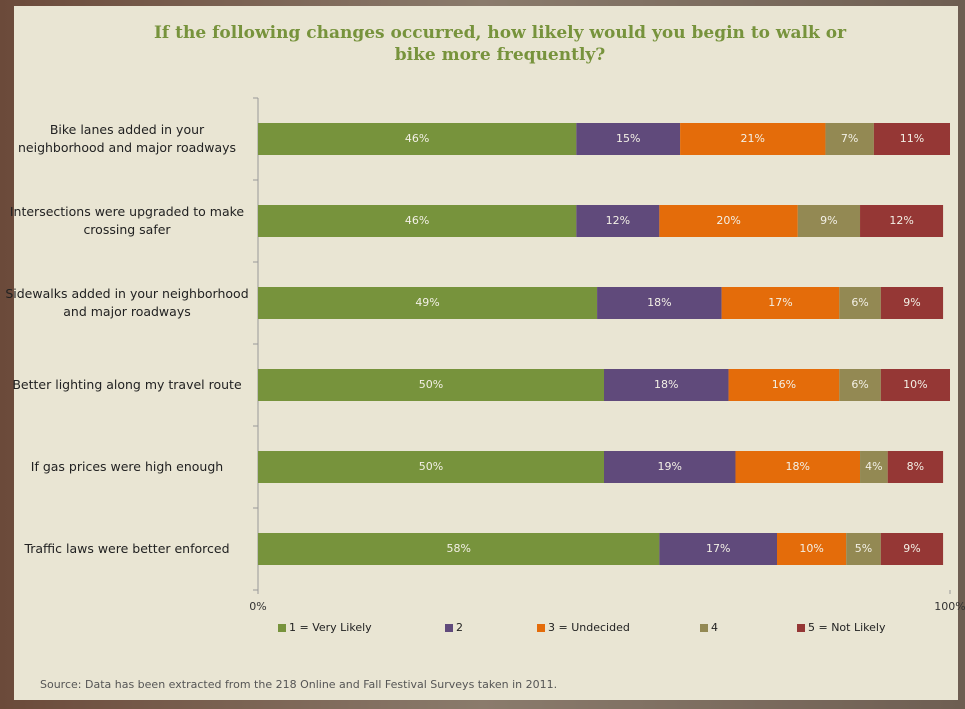  Describe the element at coordinates (589, 627) in the screenshot. I see `legend-label: 3 = Undecided` at that location.